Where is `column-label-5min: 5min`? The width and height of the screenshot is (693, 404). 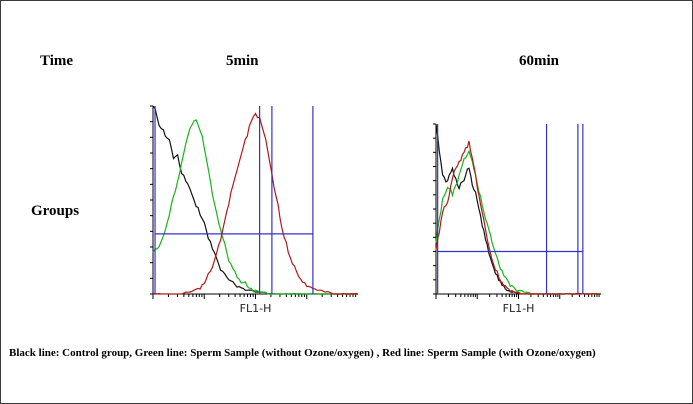 column-label-5min: 5min is located at coordinates (242, 61).